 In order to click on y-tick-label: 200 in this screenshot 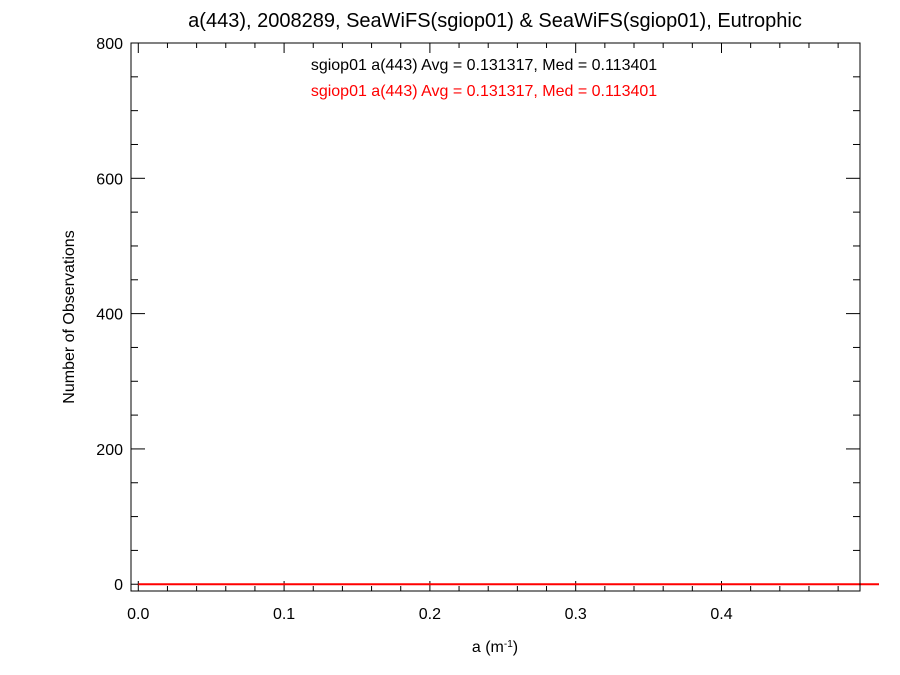, I will do `click(109, 450)`.